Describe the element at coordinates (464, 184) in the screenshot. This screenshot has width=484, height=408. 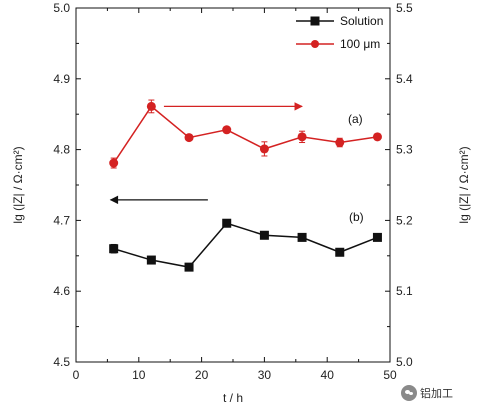
I see `y-axis-right-title: lg (|Z| / Ω·cm²)` at that location.